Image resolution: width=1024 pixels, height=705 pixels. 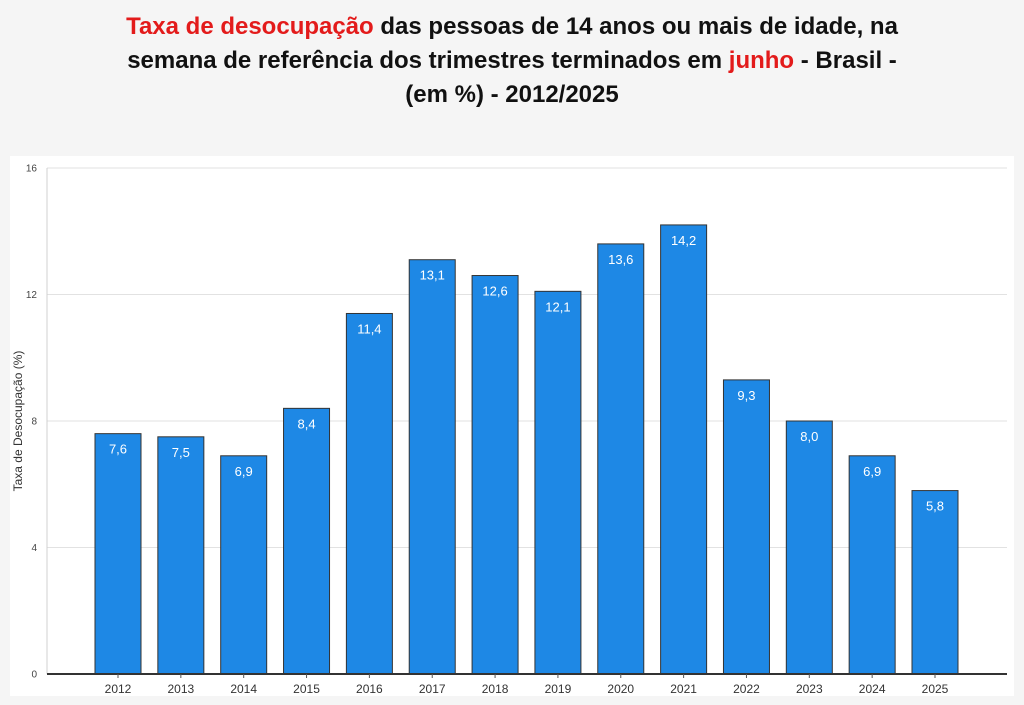 What do you see at coordinates (180, 689) in the screenshot?
I see `x-tick-label-2013: 2013` at bounding box center [180, 689].